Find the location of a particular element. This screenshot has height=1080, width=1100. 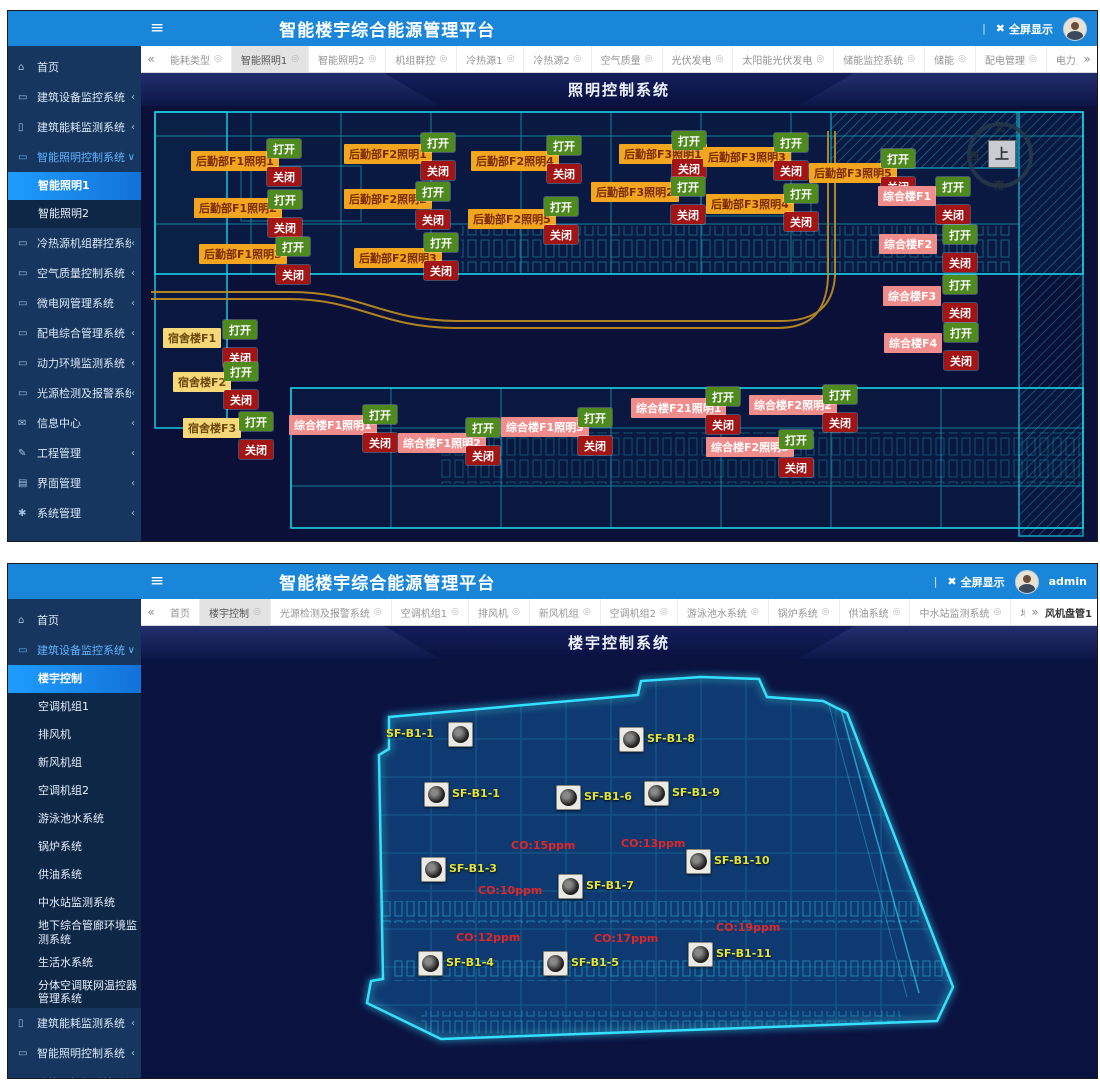

open-button-综合楼F4: 打开 is located at coordinates (961, 332).